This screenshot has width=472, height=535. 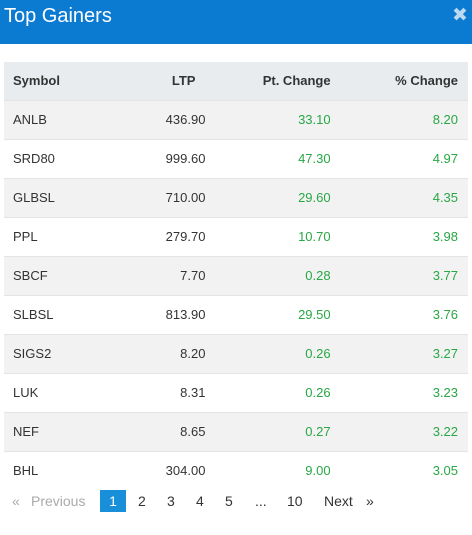 What do you see at coordinates (55, 392) in the screenshot?
I see `cell-symbol: LUK` at bounding box center [55, 392].